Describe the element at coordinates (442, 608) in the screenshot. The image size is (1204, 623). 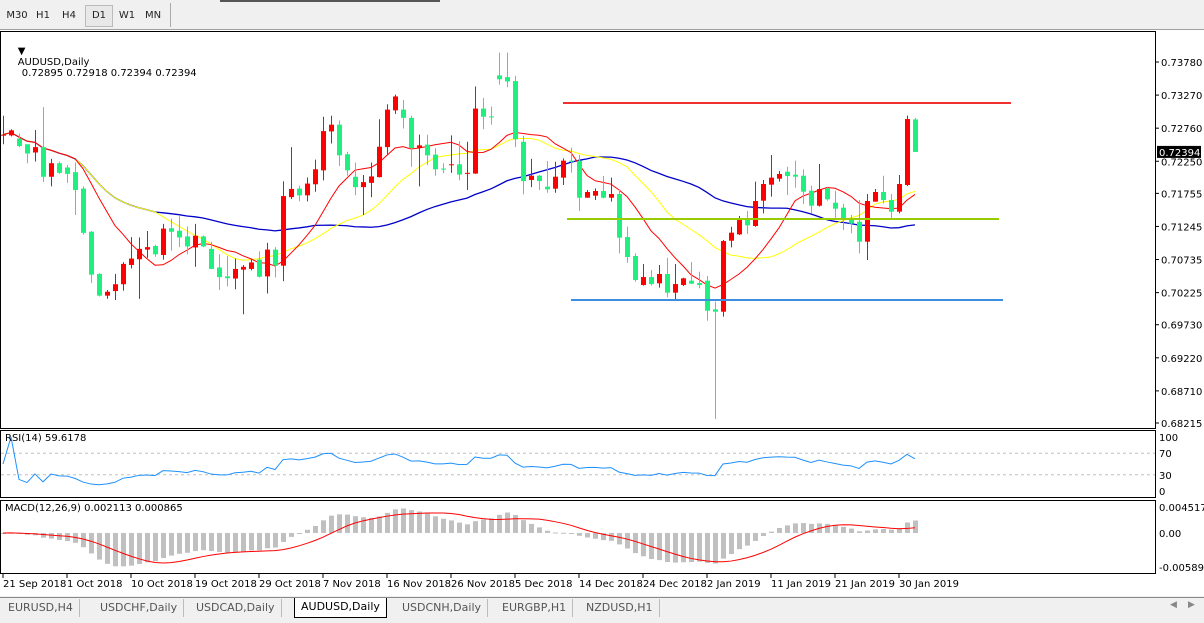
I see `chart-tab: USDCNH,Daily` at that location.